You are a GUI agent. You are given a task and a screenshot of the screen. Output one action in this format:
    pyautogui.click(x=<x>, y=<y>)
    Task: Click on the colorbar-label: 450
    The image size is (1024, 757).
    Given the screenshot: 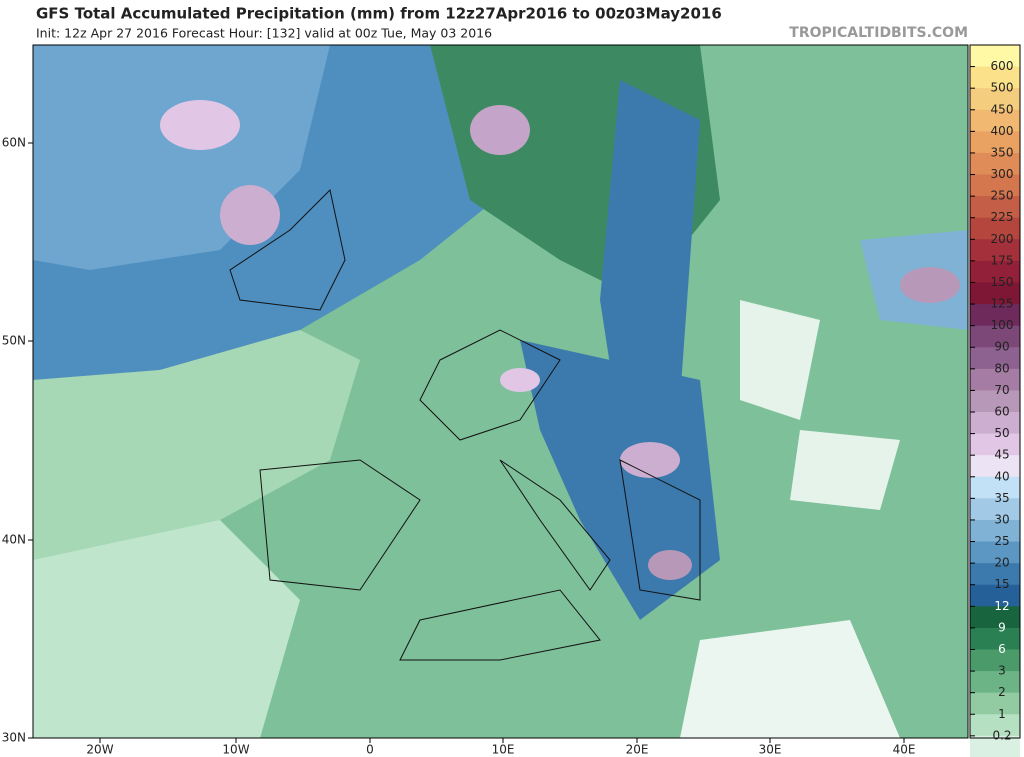 What is the action you would take?
    pyautogui.click(x=1002, y=109)
    